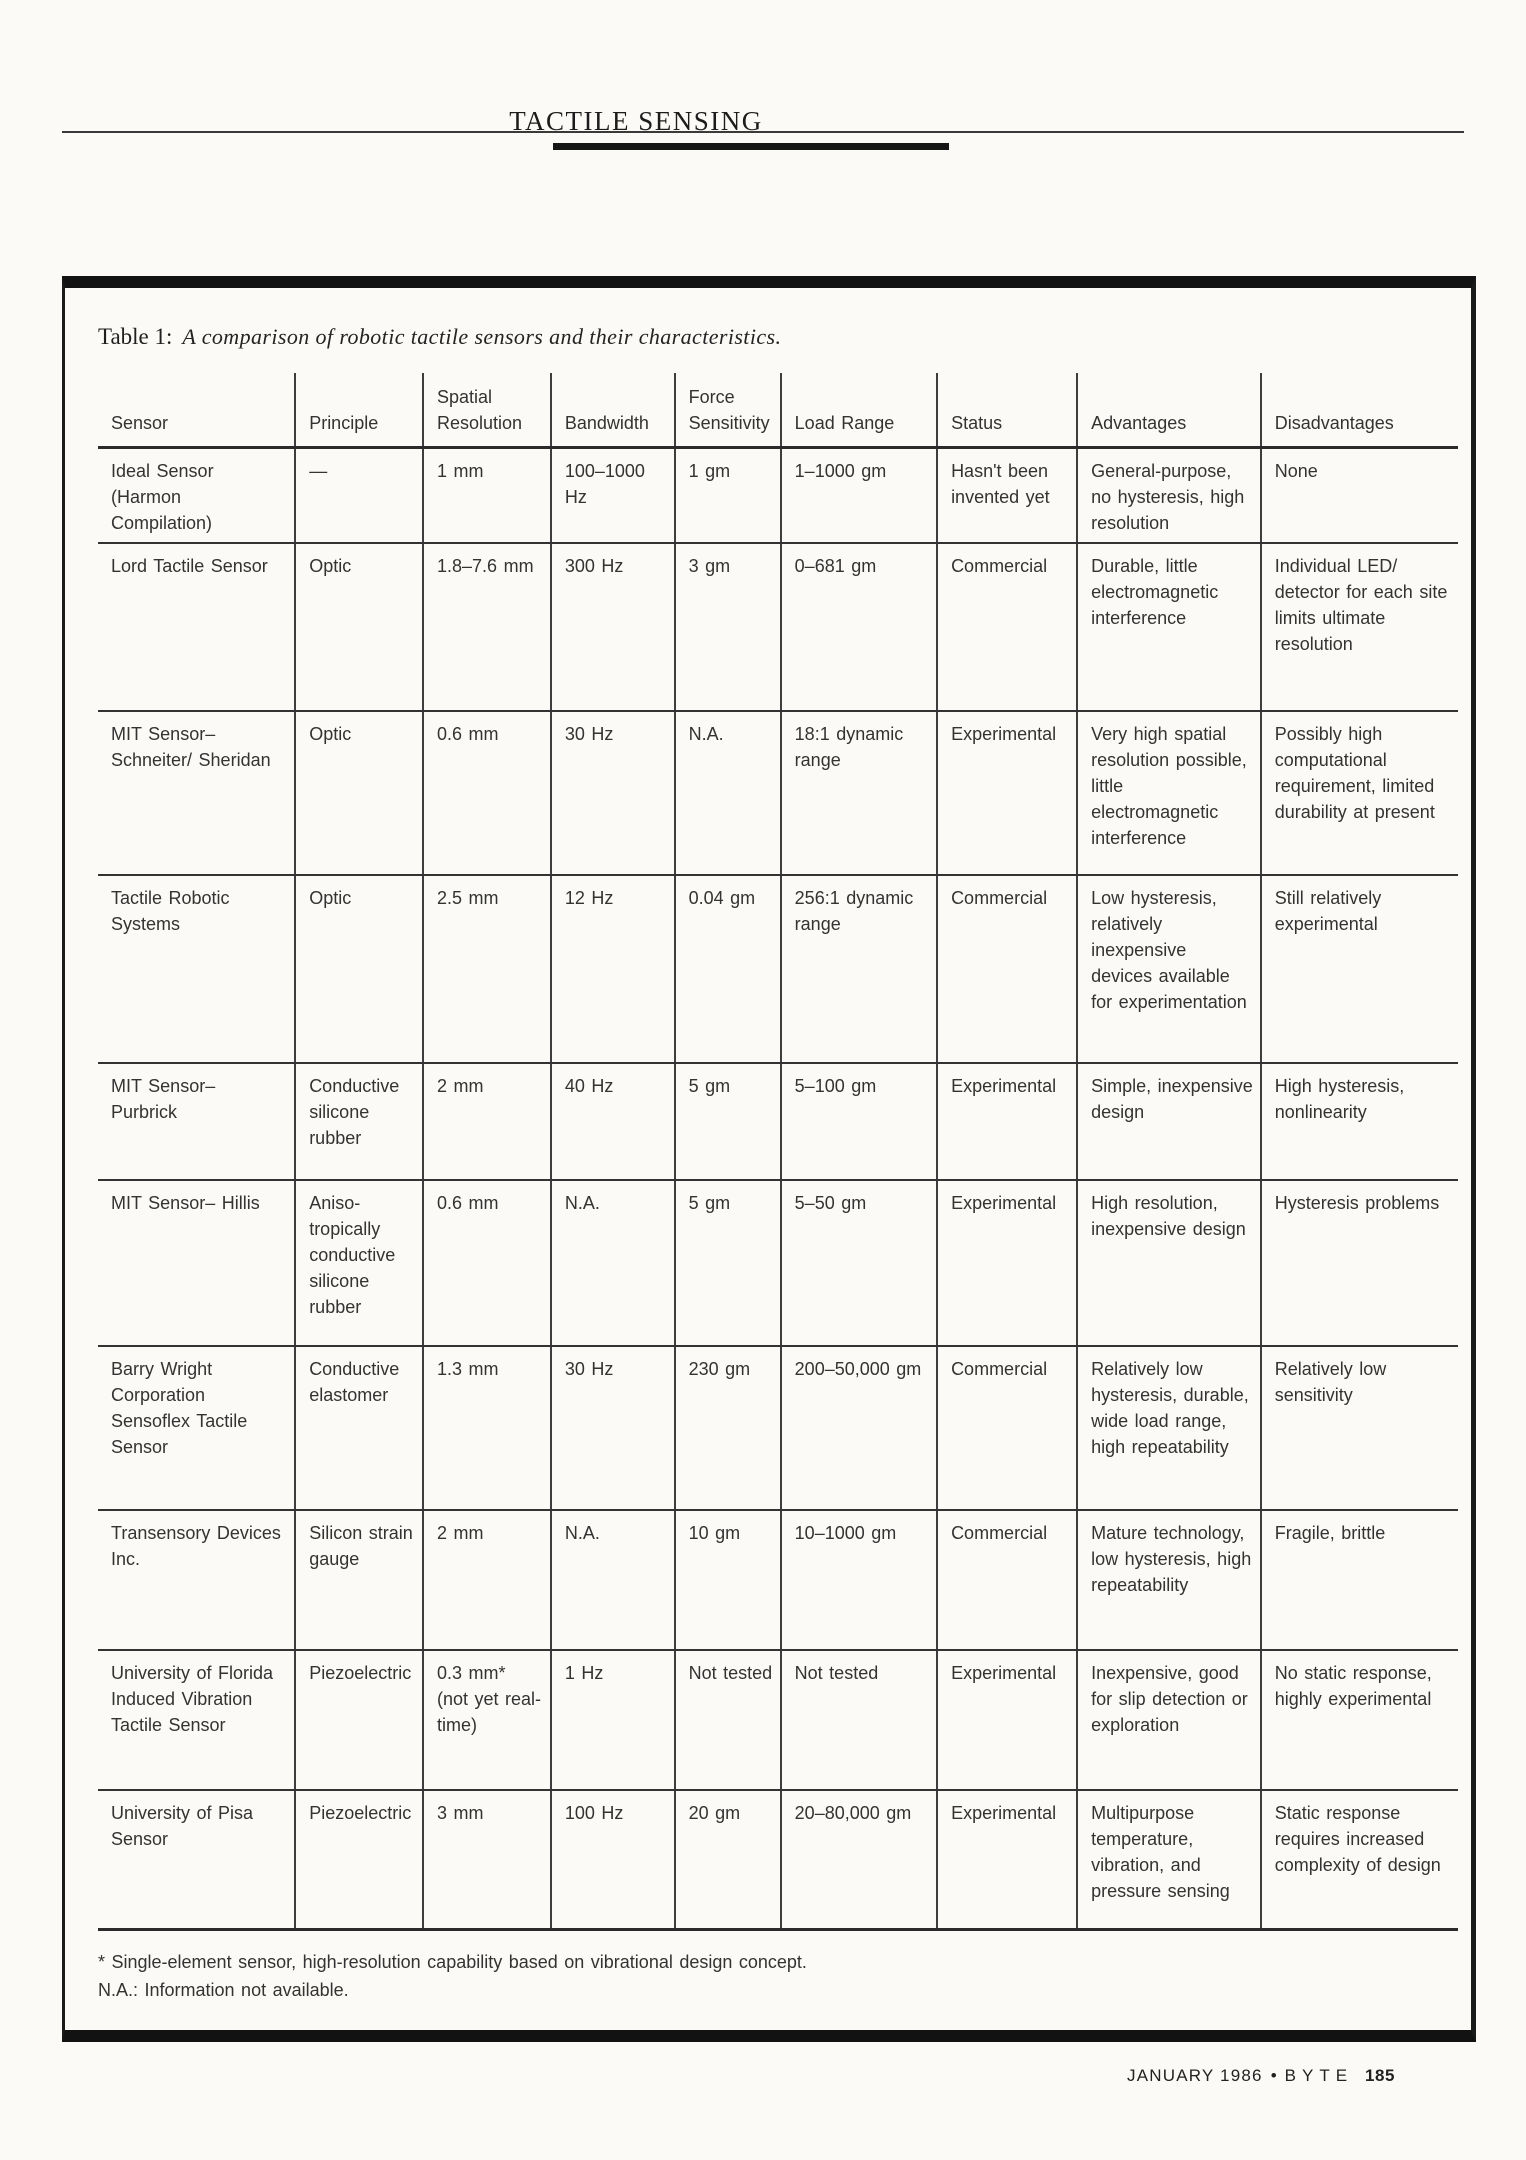 The width and height of the screenshot is (1526, 2160). Describe the element at coordinates (1359, 411) in the screenshot. I see `column-header: Disadvantages` at that location.